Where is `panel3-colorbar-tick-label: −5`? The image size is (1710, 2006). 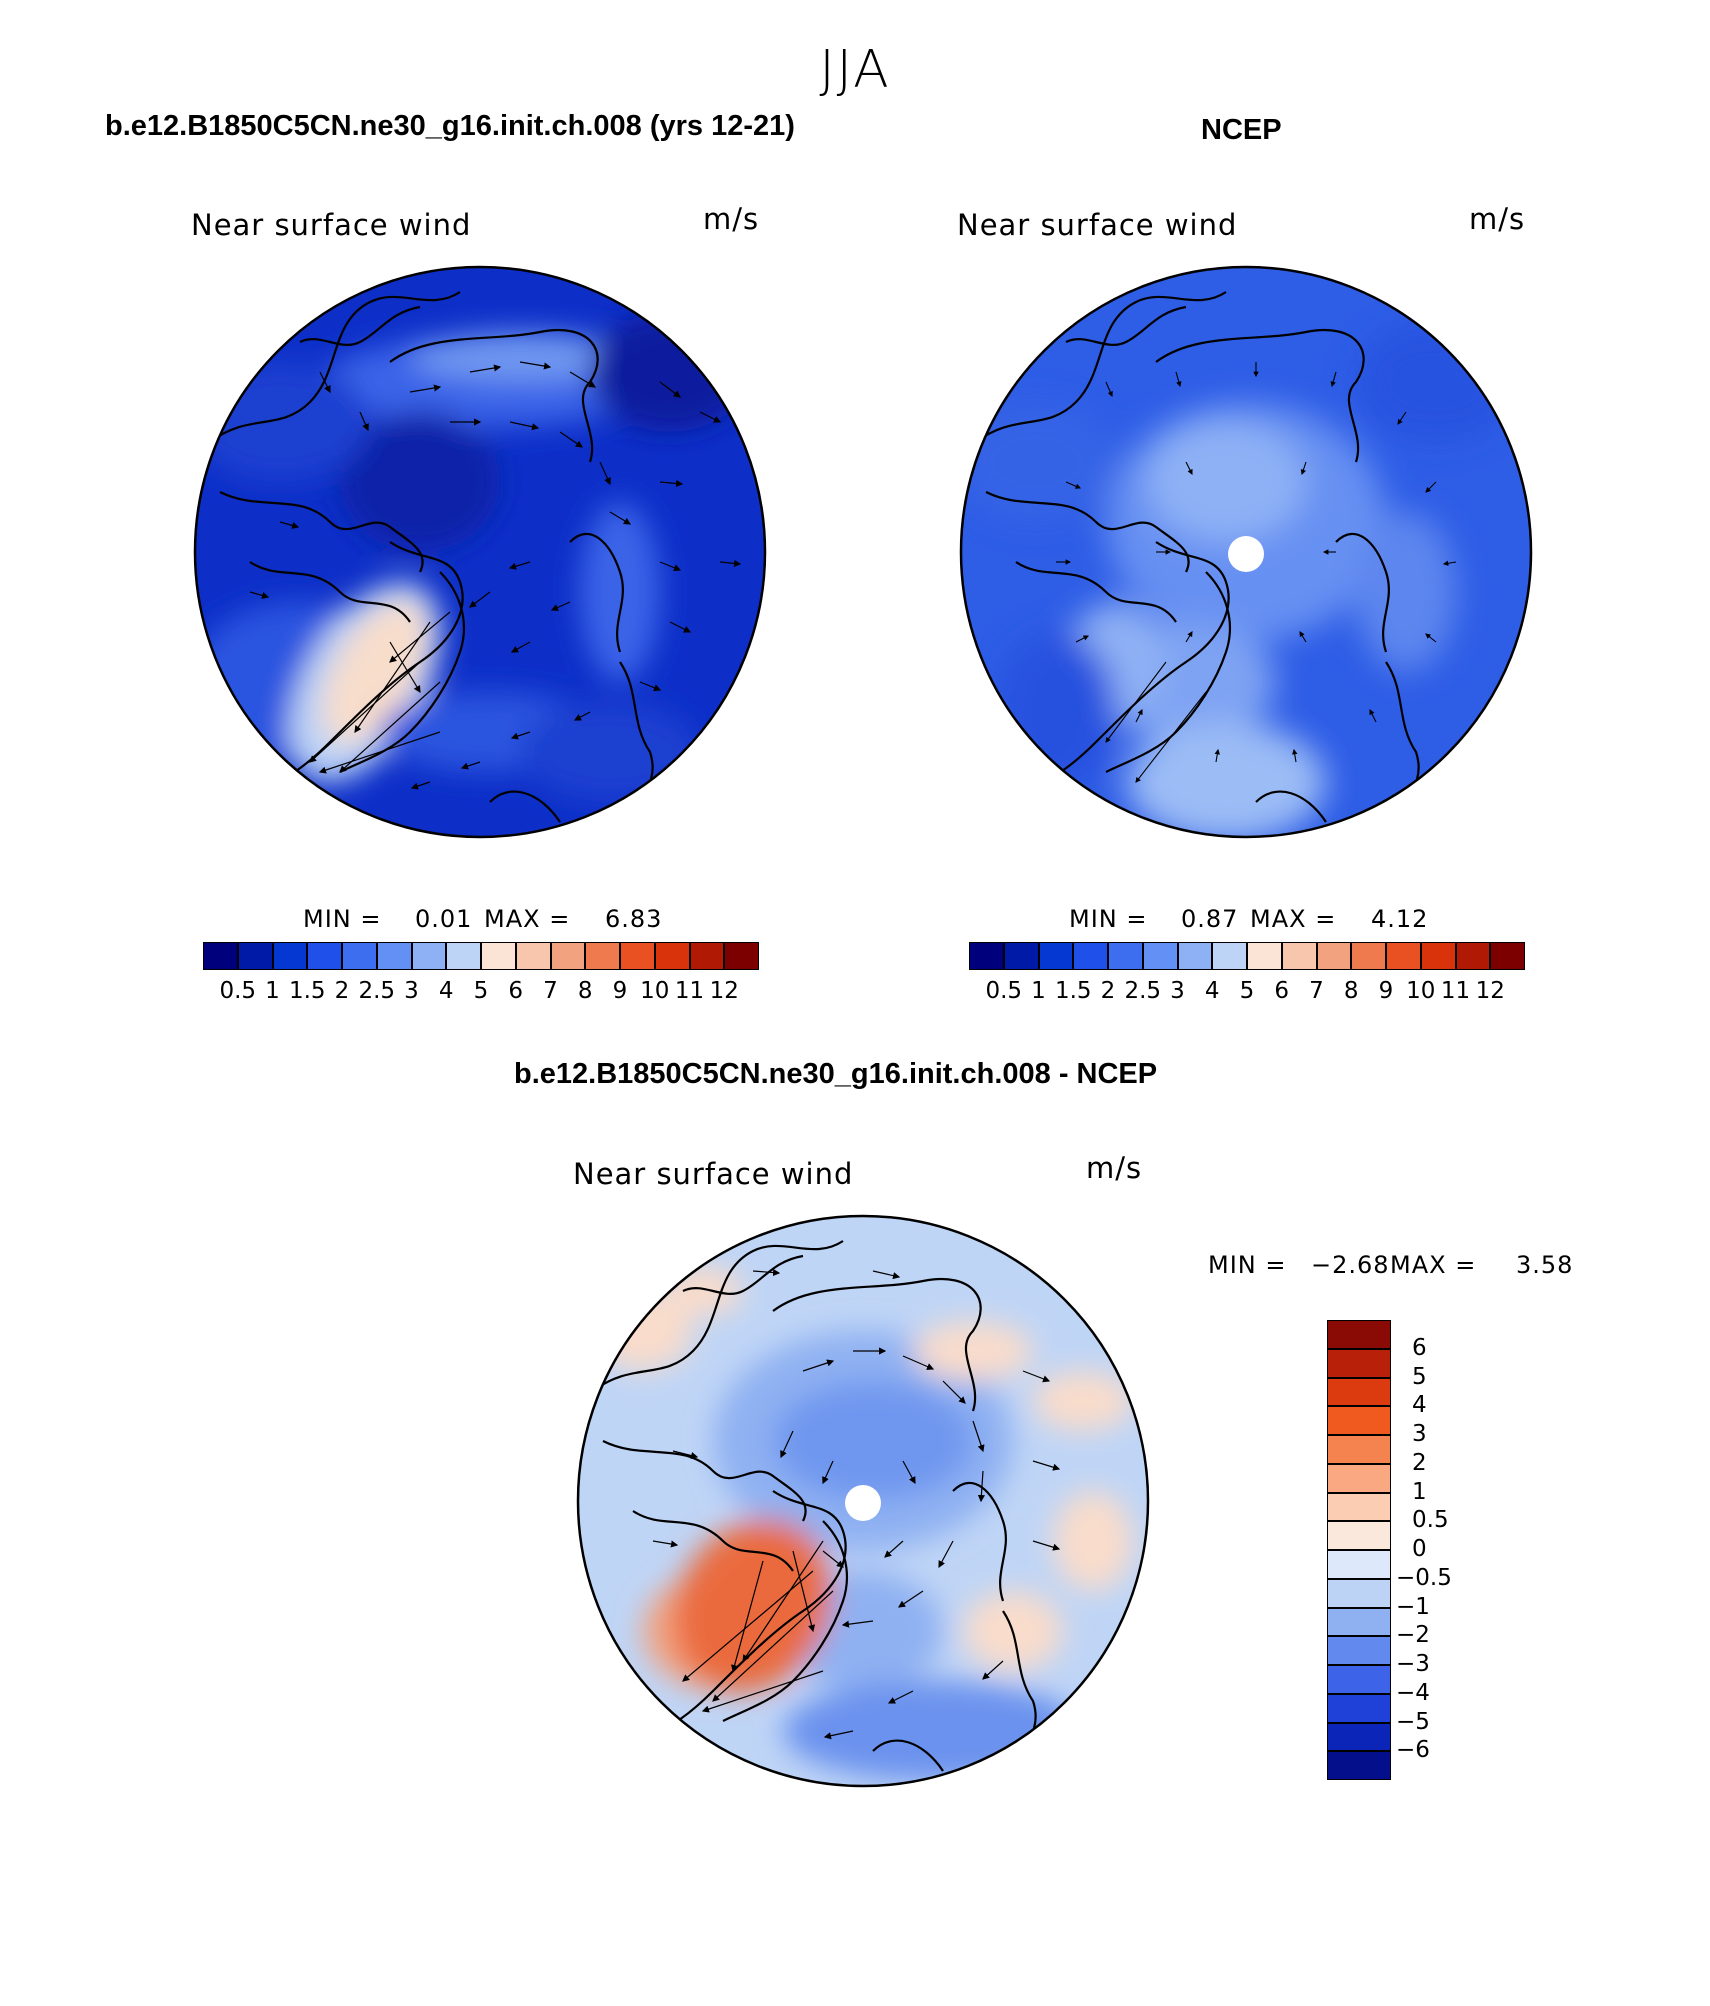 panel3-colorbar-tick-label: −5 is located at coordinates (1413, 1721).